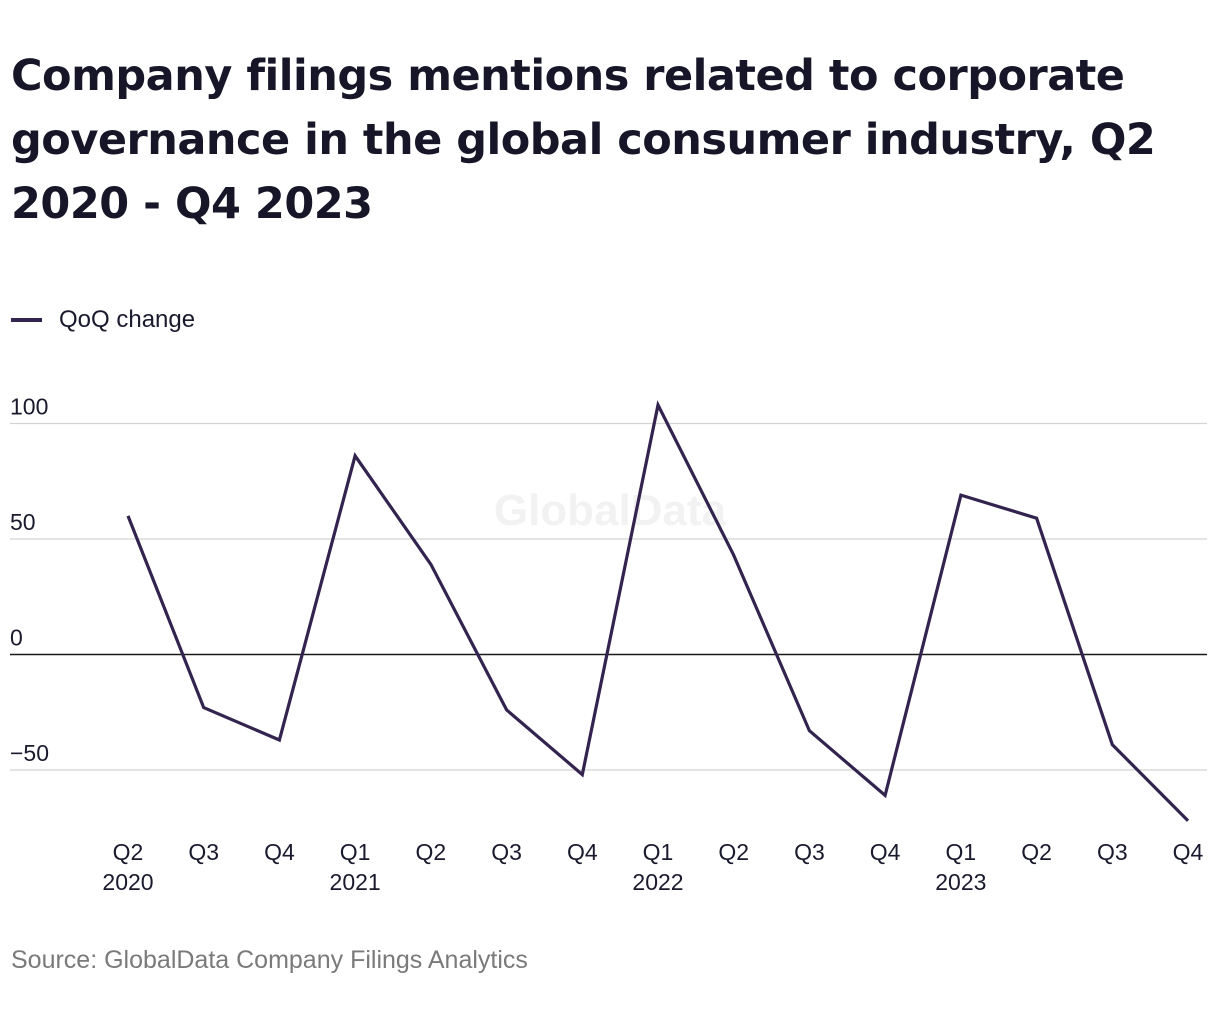 The height and width of the screenshot is (1020, 1220). I want to click on x-tick-label-year: 2023, so click(960, 882).